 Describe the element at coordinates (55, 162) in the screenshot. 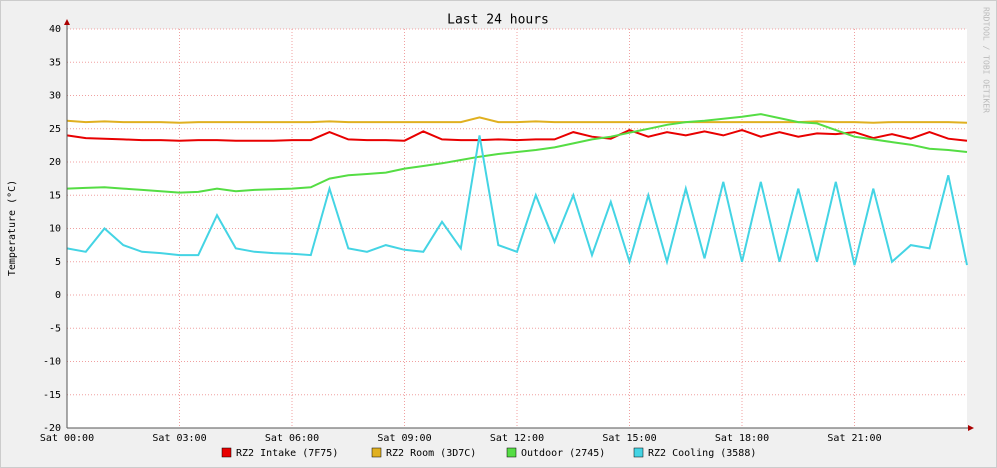

I see `y-tick-label: 20` at that location.